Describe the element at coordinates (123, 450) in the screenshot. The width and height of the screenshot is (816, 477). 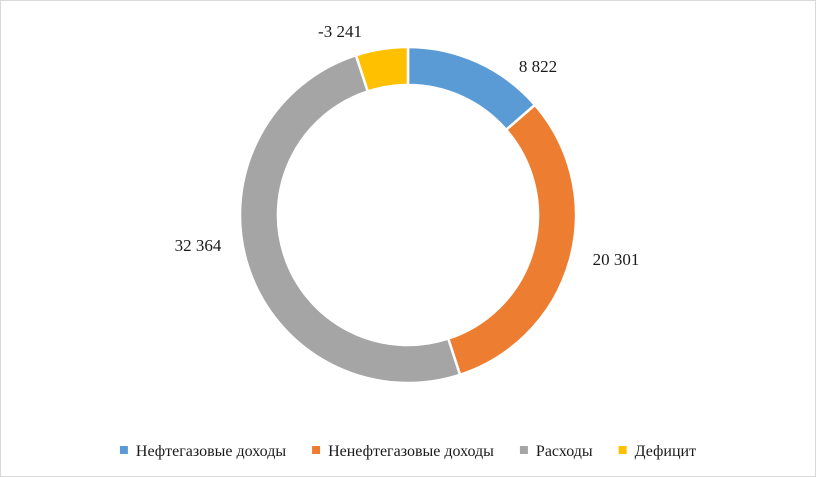
I see `legend-swatch-neftegaz` at that location.